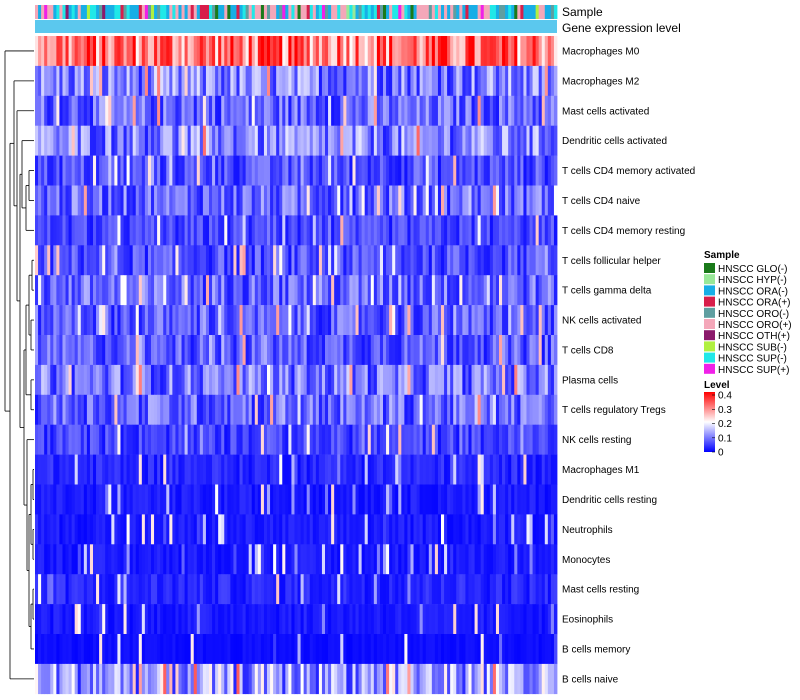 Image resolution: width=800 pixels, height=700 pixels. Describe the element at coordinates (709, 324) in the screenshot. I see `sample-legend-swatch` at that location.